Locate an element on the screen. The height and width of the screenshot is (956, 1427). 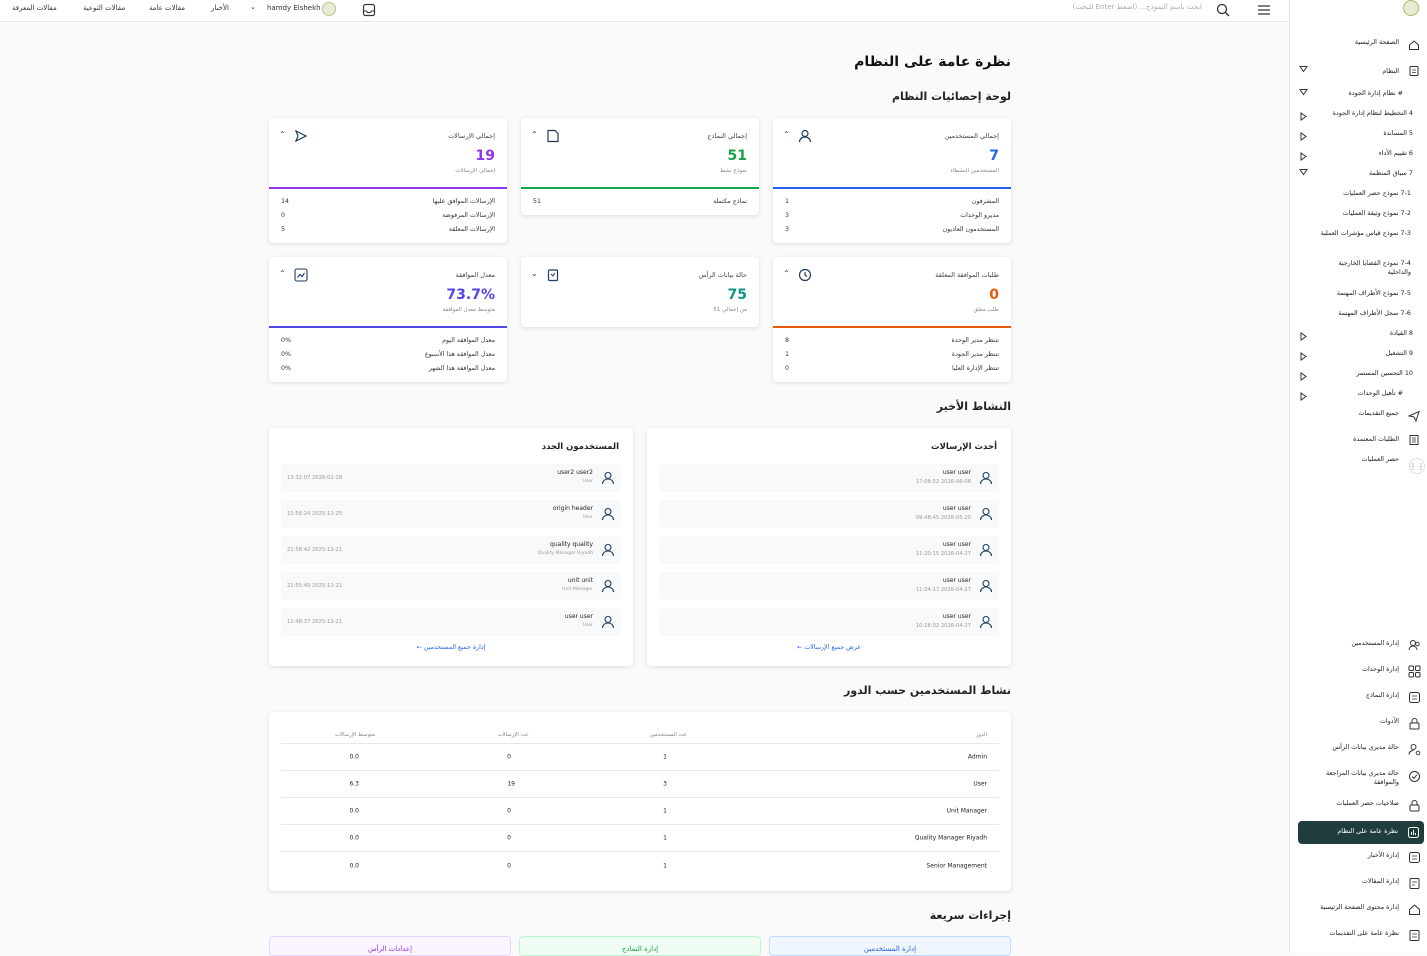
sidebar-item-process-permissions: صلاحيات حصر العمليات is located at coordinates (1367, 803).